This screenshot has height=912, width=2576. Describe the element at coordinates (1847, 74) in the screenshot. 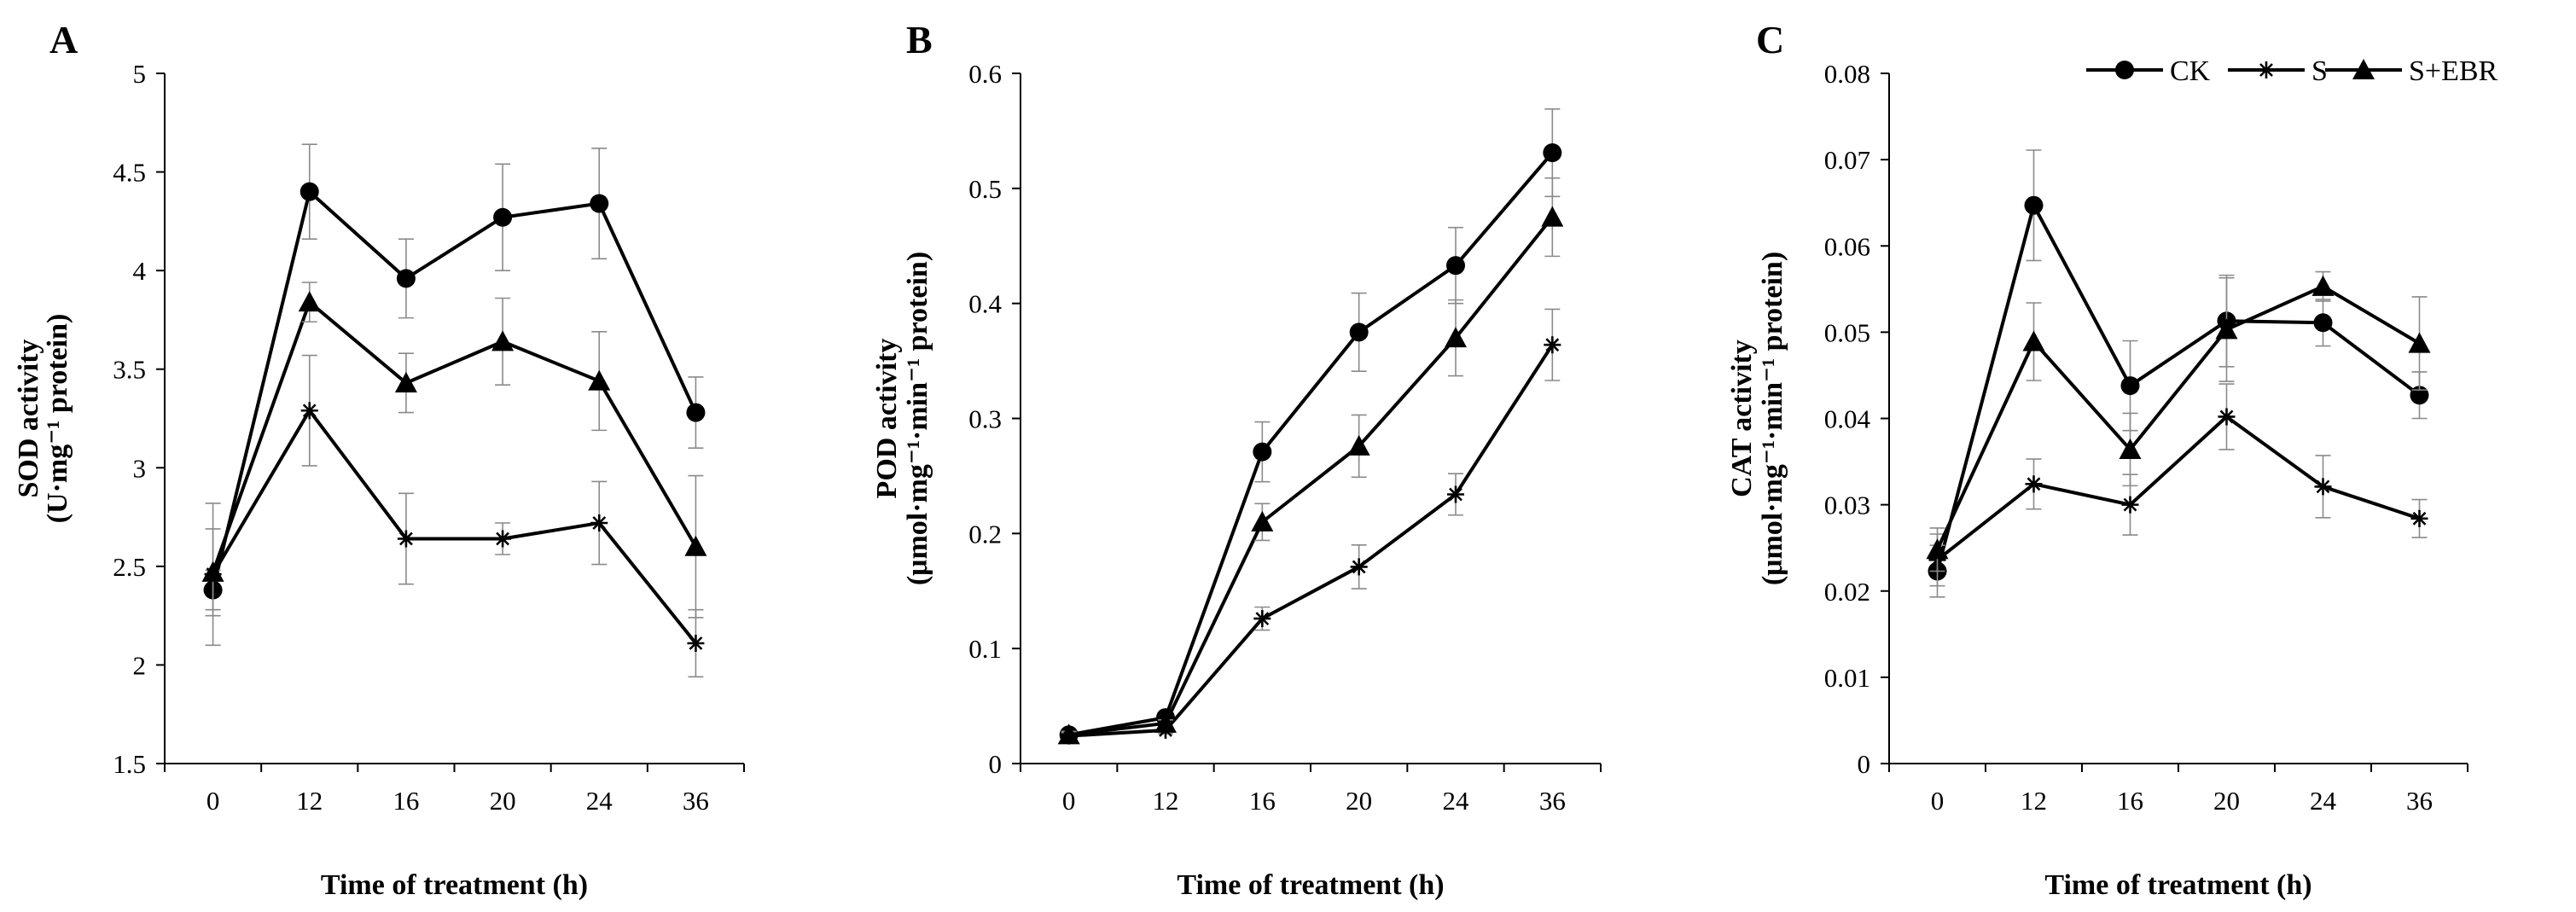

I see `y-tick-label: 0.08` at that location.